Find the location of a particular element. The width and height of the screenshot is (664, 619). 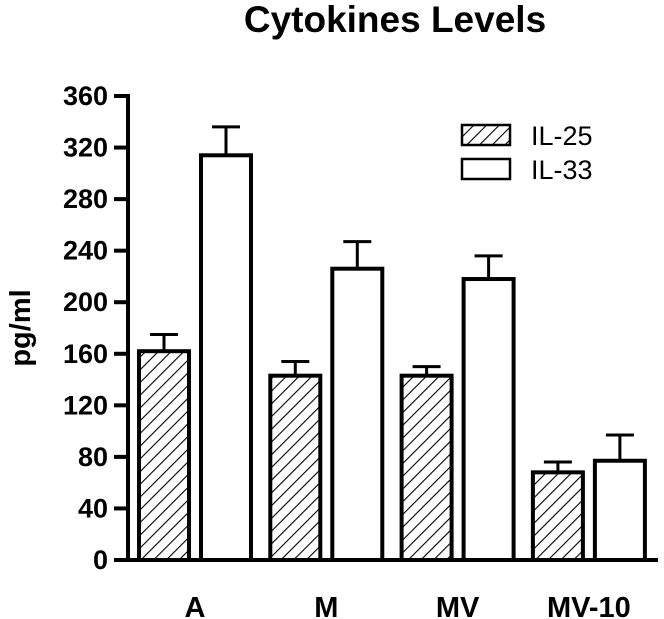

y-tick-label: 40 is located at coordinates (93, 508).